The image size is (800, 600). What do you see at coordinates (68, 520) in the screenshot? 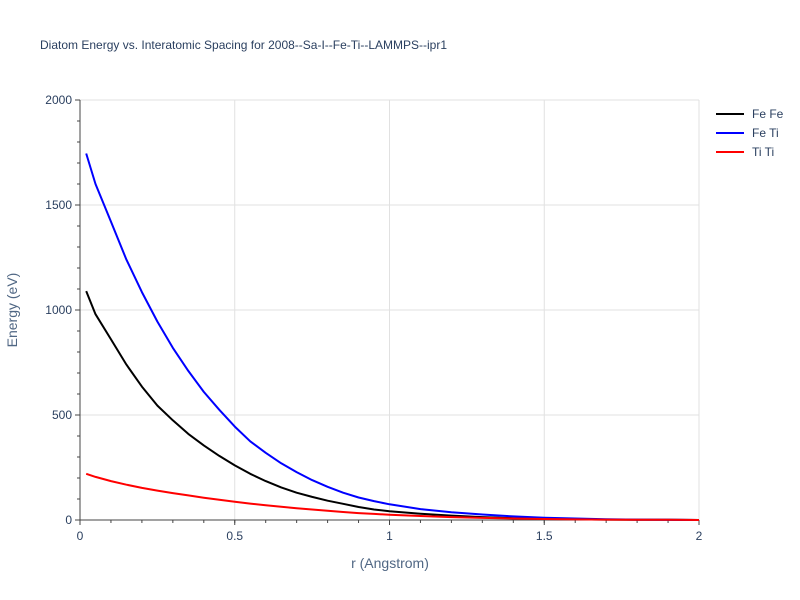
I see `y-tick-label: 0` at bounding box center [68, 520].